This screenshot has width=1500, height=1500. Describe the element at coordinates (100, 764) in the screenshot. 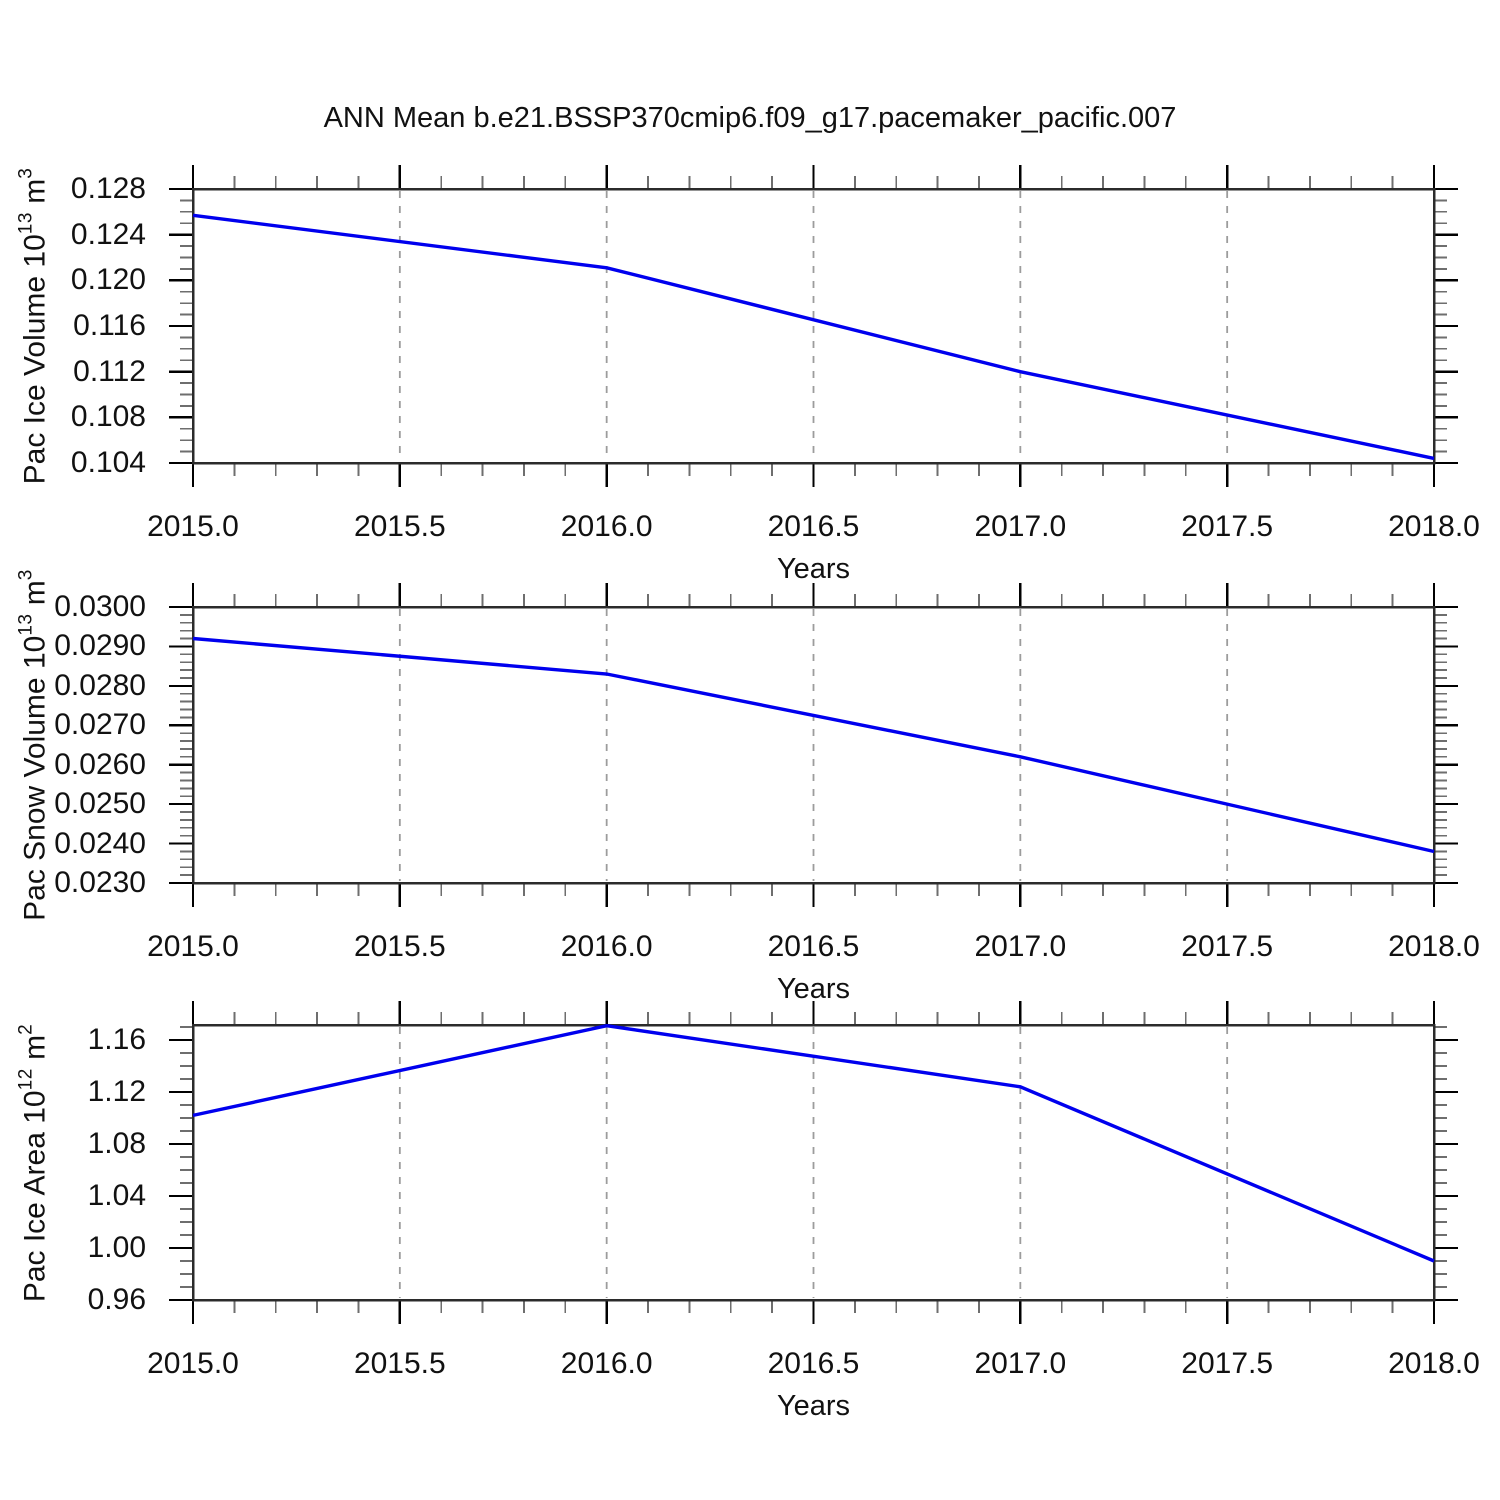

I see `y-tick-label: 0.0260` at that location.